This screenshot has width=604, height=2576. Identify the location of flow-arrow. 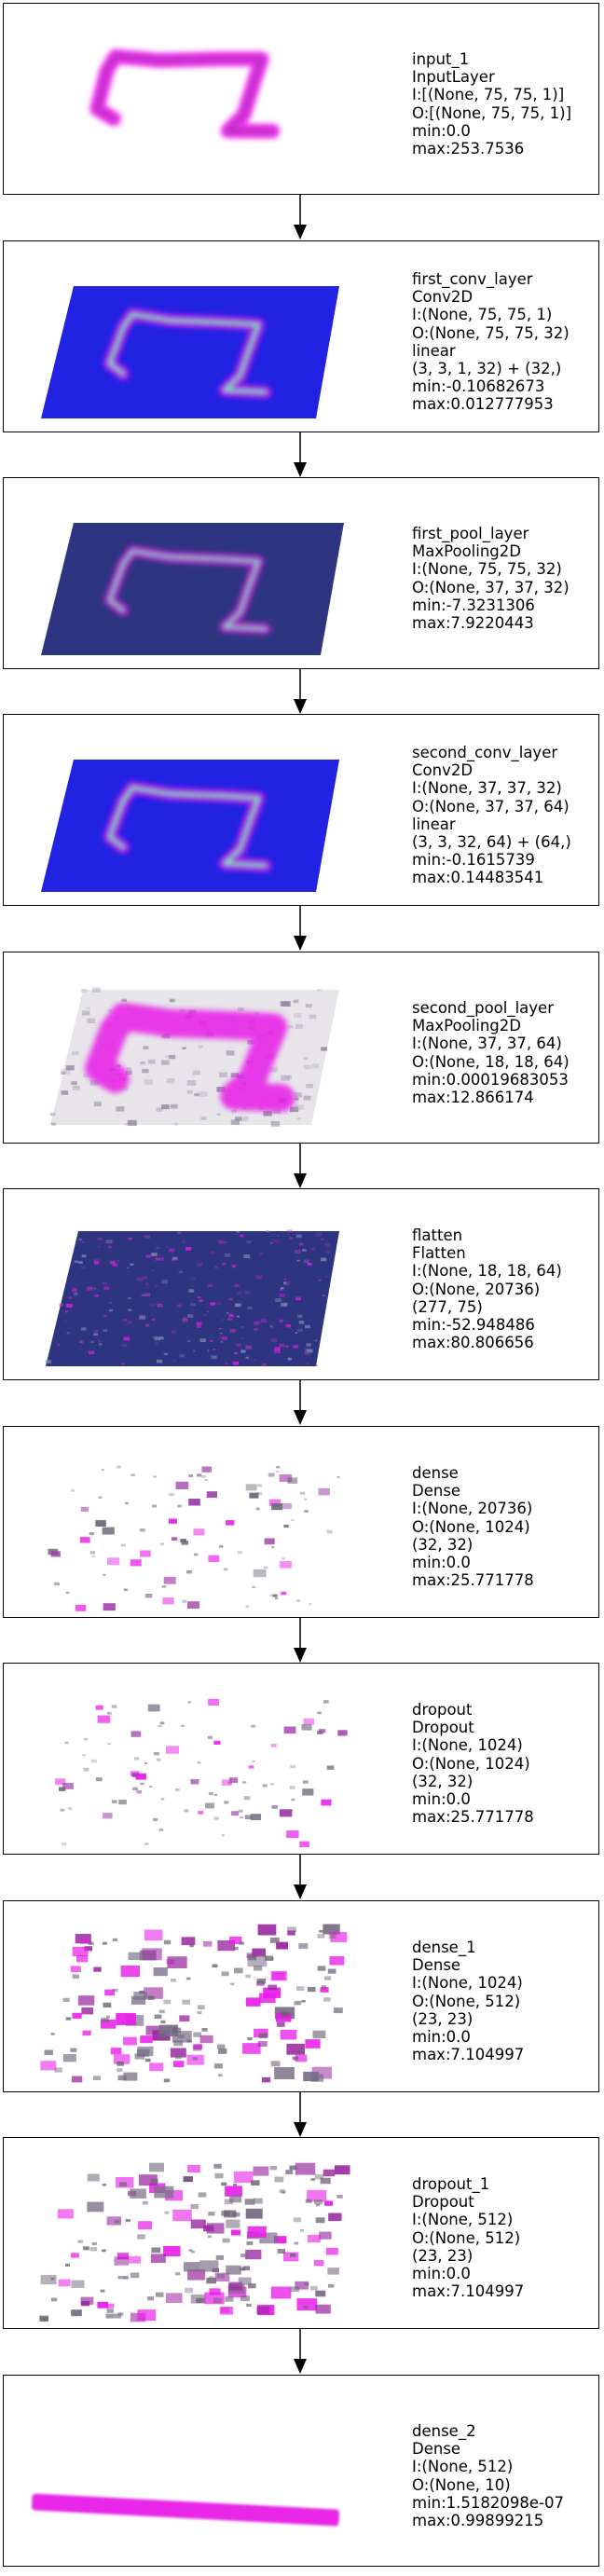
(300, 1877).